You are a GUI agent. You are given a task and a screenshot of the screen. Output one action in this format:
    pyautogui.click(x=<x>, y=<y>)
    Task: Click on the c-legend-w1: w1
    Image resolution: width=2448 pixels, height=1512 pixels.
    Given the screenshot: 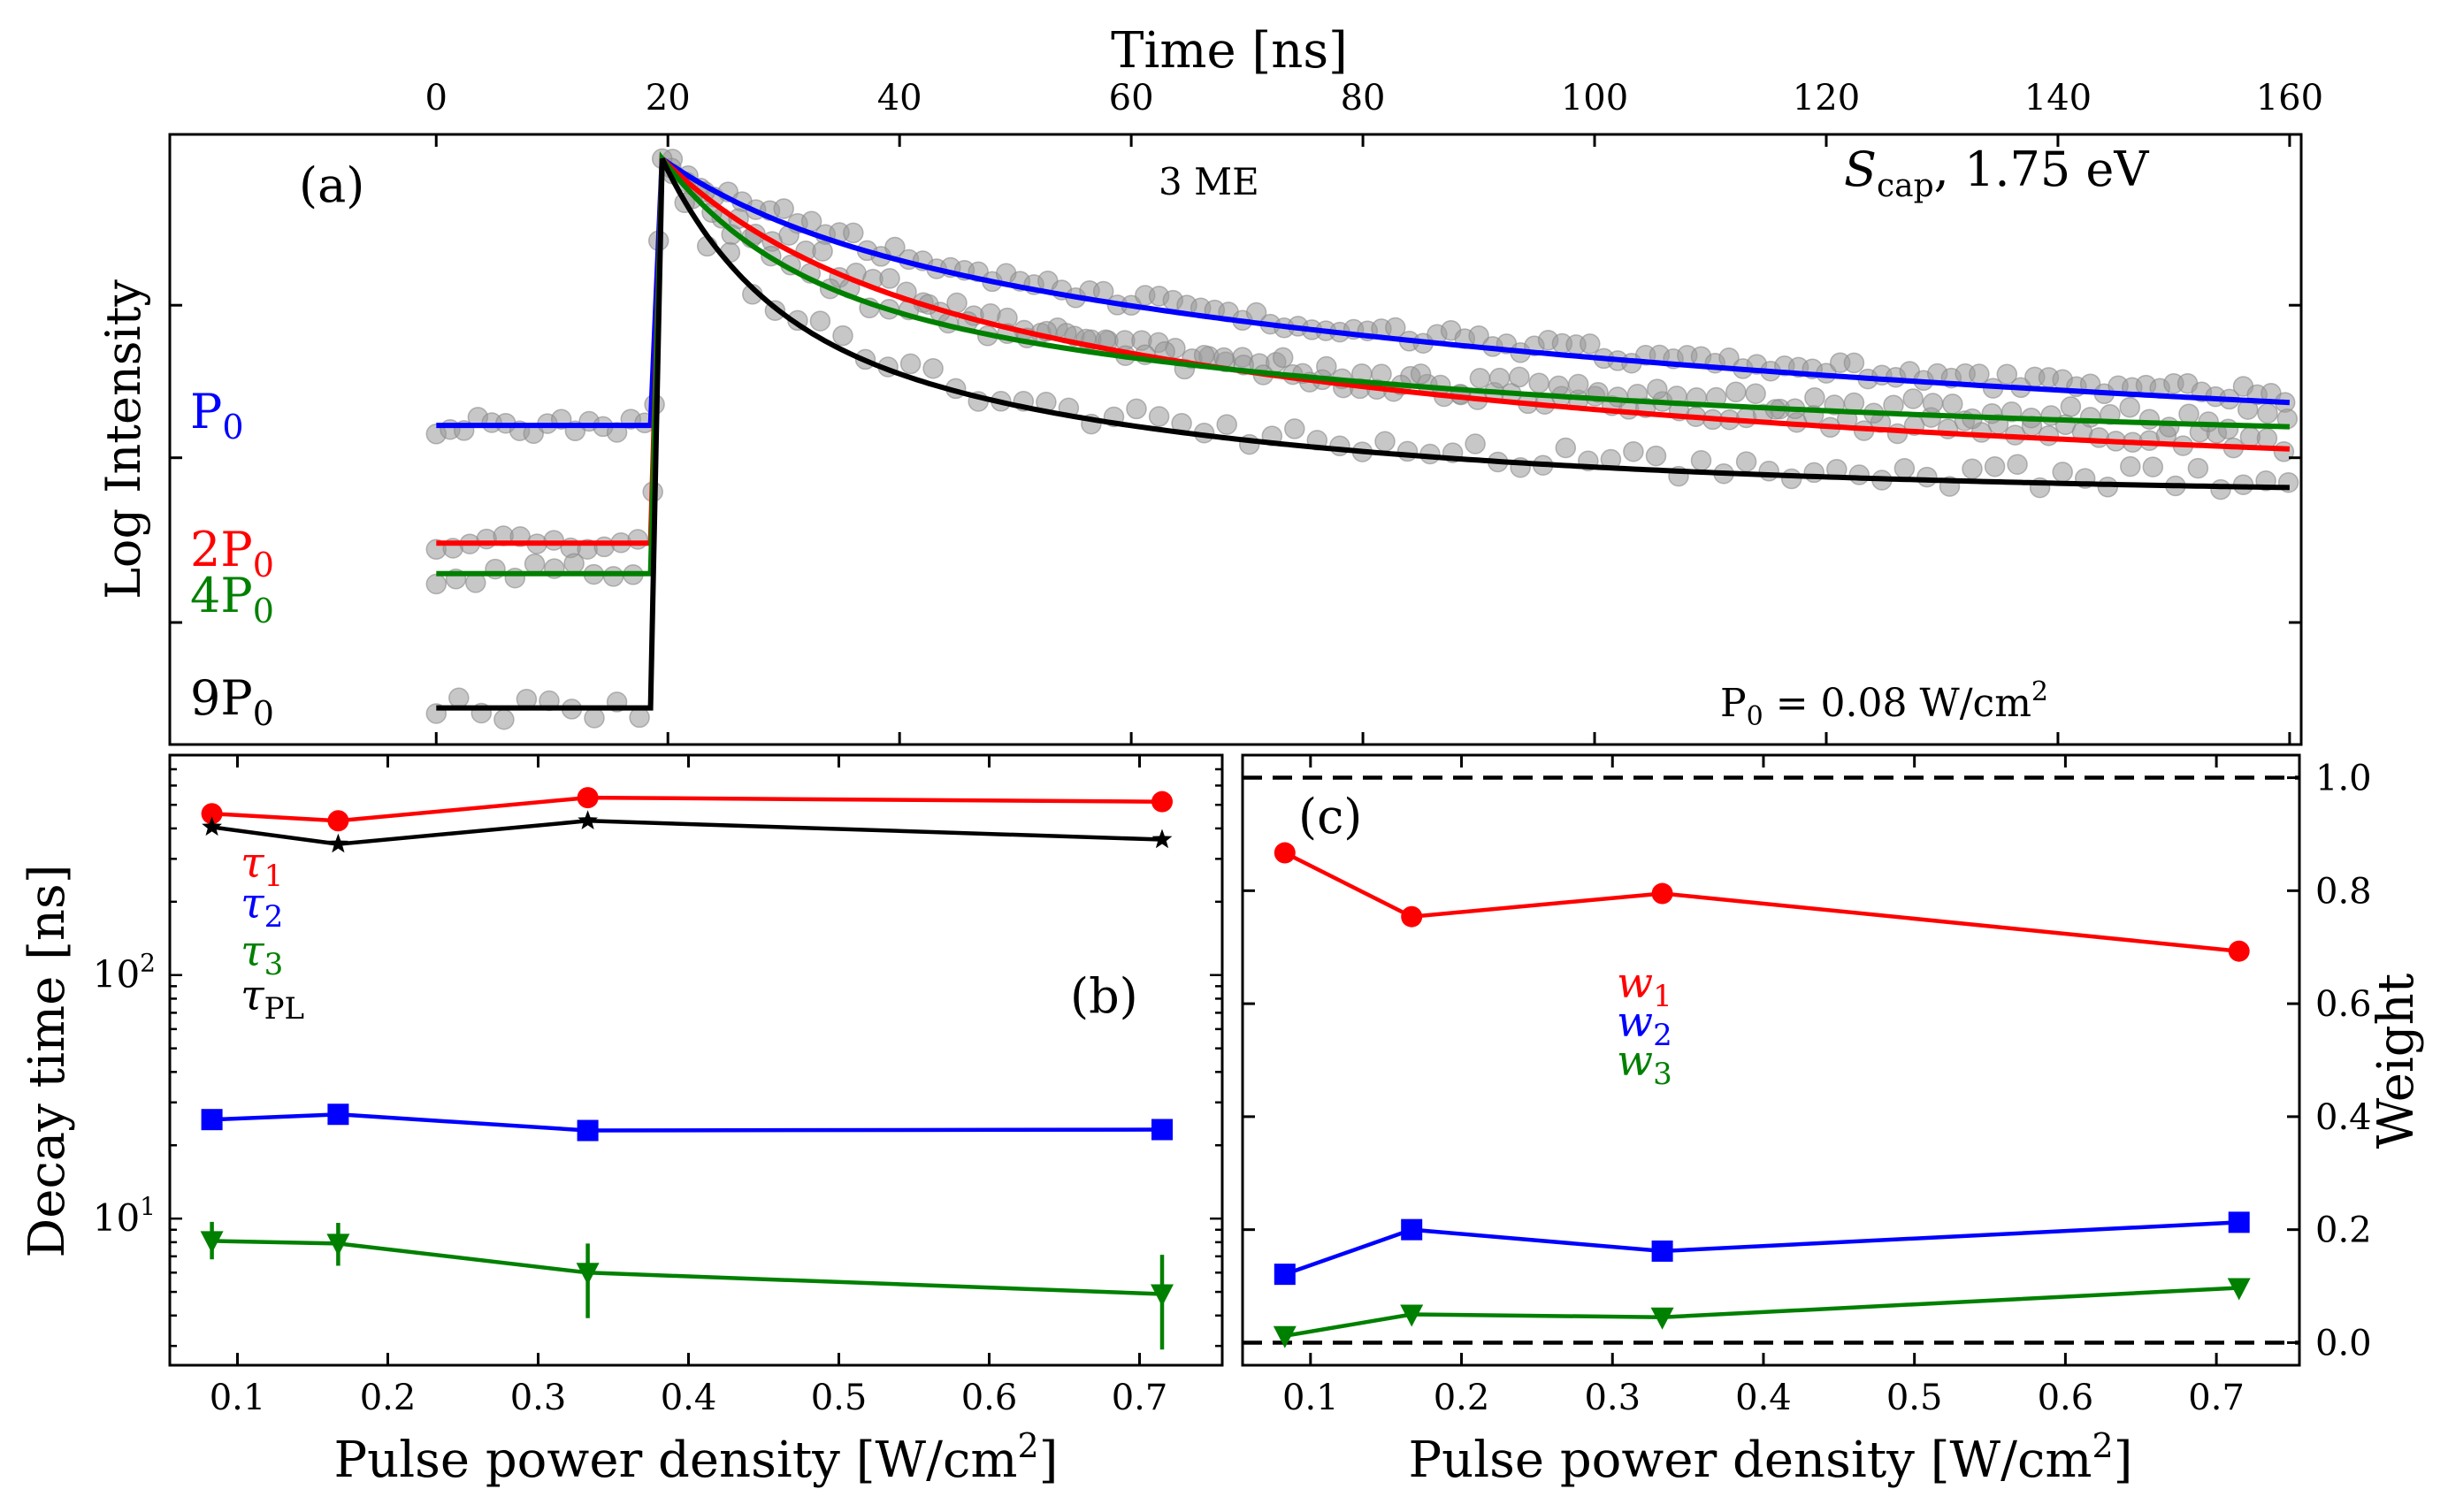 What is the action you would take?
    pyautogui.click(x=1644, y=986)
    